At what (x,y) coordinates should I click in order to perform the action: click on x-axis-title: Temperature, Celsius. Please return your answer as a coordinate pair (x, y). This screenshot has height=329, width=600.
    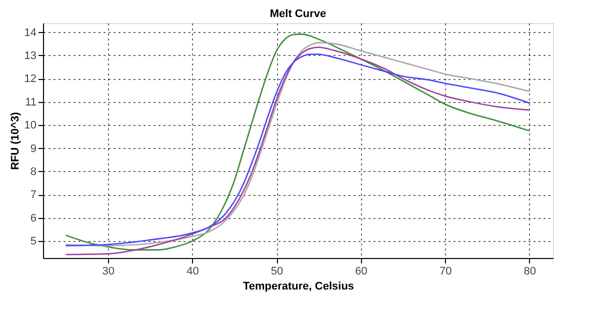
    Looking at the image, I should click on (298, 286).